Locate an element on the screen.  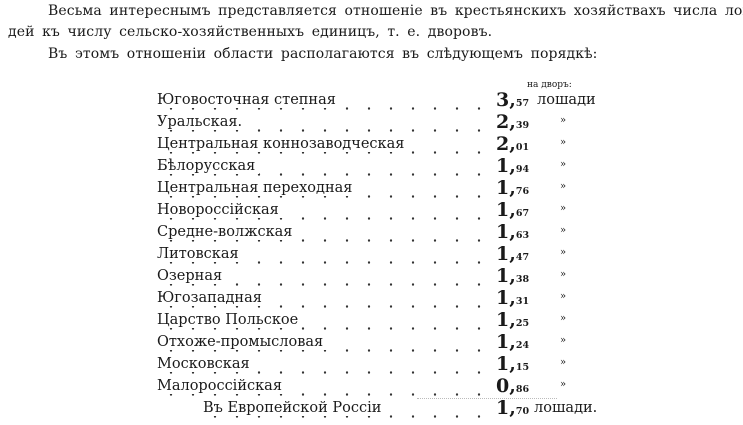
table-row: Московская 1,15 » is located at coordinates (377, 365).